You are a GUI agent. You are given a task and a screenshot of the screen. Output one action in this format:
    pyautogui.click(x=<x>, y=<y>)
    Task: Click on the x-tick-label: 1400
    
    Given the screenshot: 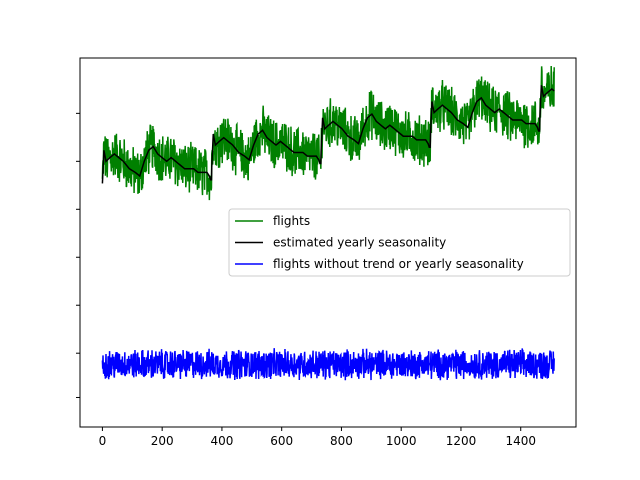 What is the action you would take?
    pyautogui.click(x=520, y=441)
    